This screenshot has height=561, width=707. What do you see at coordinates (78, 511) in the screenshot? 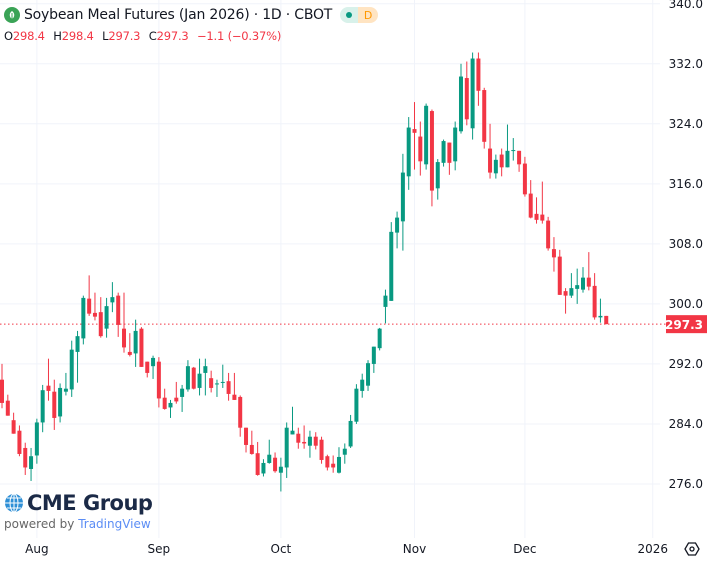
I see `cme-tradingview-logo: CME Group powered by TradingView` at bounding box center [78, 511].